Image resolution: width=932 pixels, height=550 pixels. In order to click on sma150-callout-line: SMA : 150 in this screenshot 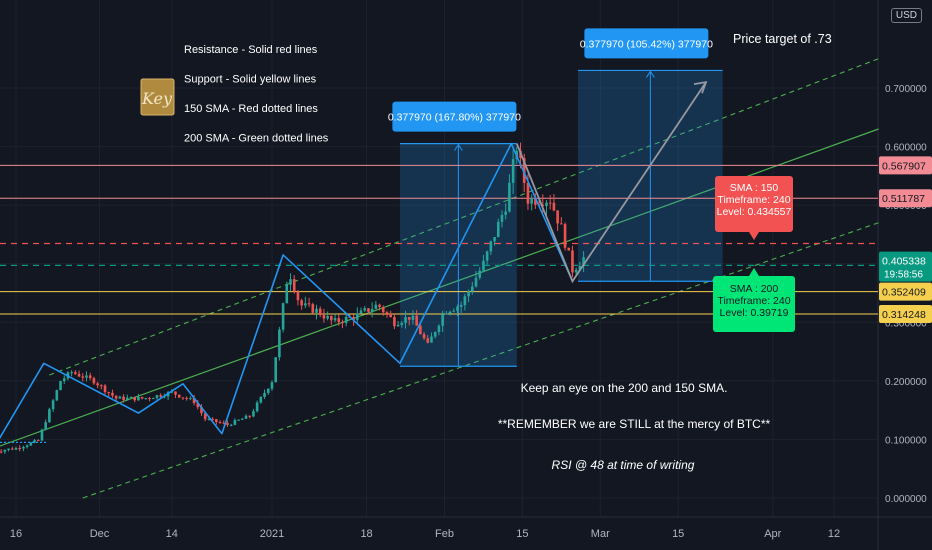, I will do `click(754, 188)`.